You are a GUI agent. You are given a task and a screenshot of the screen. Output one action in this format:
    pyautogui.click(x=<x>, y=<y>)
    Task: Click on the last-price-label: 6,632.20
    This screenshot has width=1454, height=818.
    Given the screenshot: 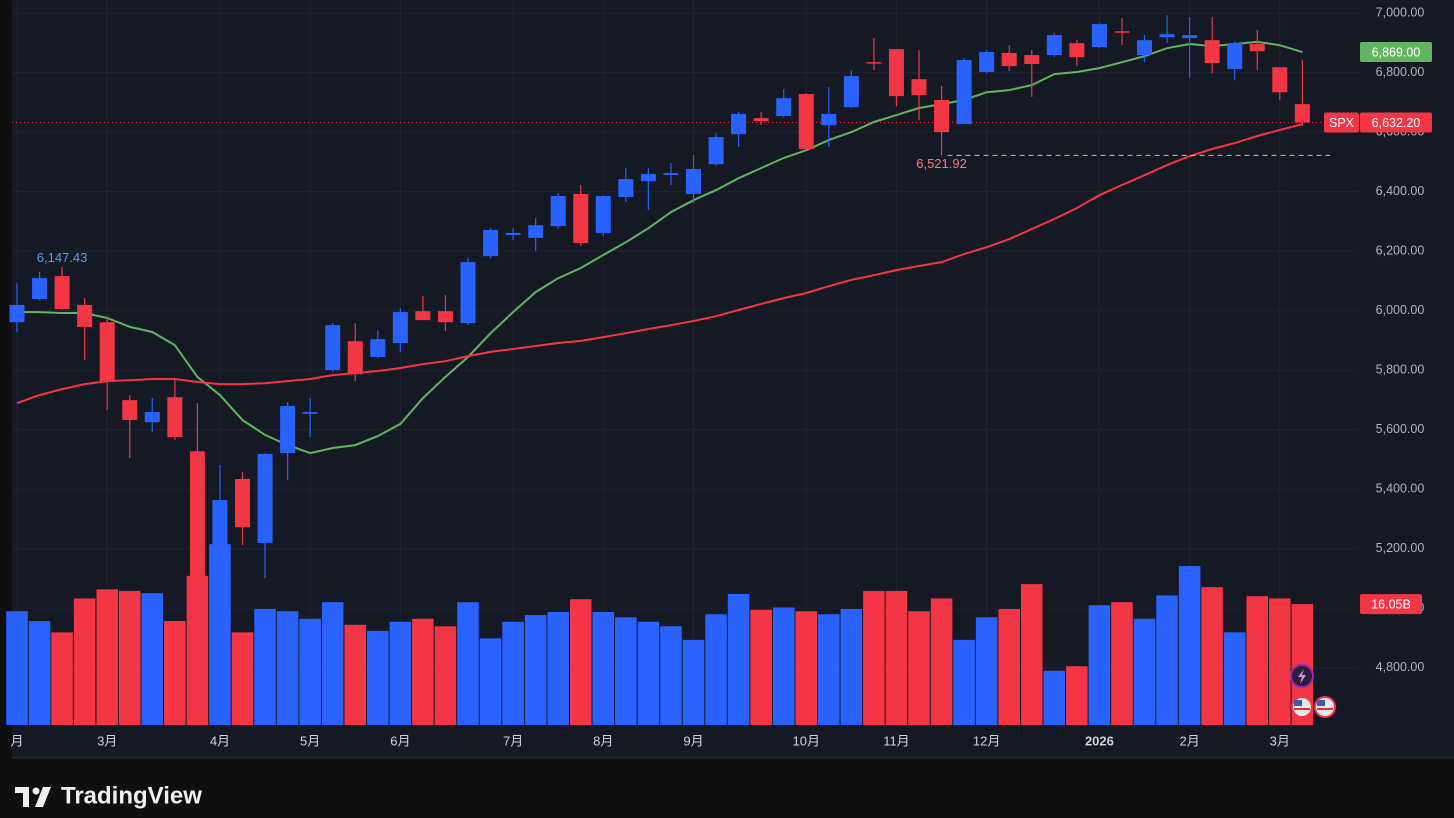 What is the action you would take?
    pyautogui.click(x=1396, y=123)
    